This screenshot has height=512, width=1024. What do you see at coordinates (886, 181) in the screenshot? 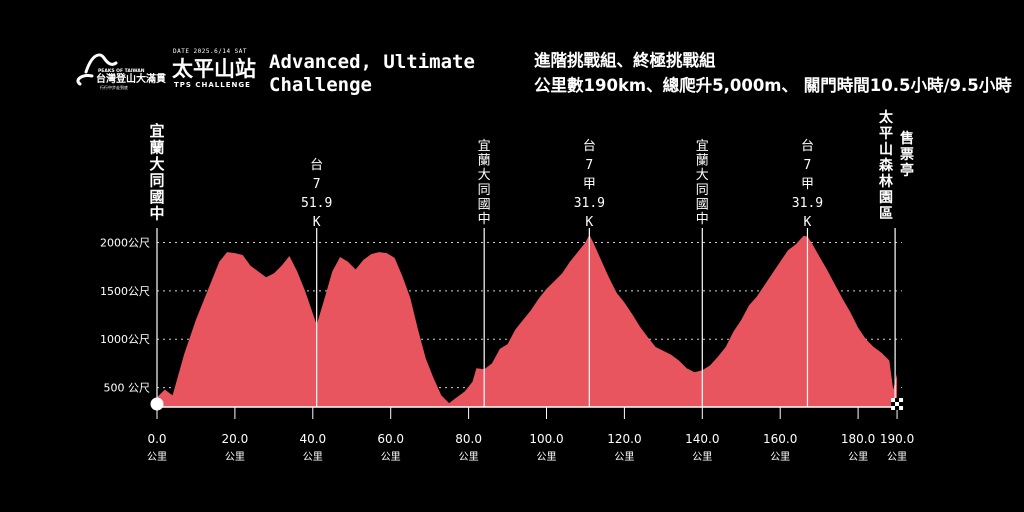
I see `checkpoint-label: 林` at bounding box center [886, 181].